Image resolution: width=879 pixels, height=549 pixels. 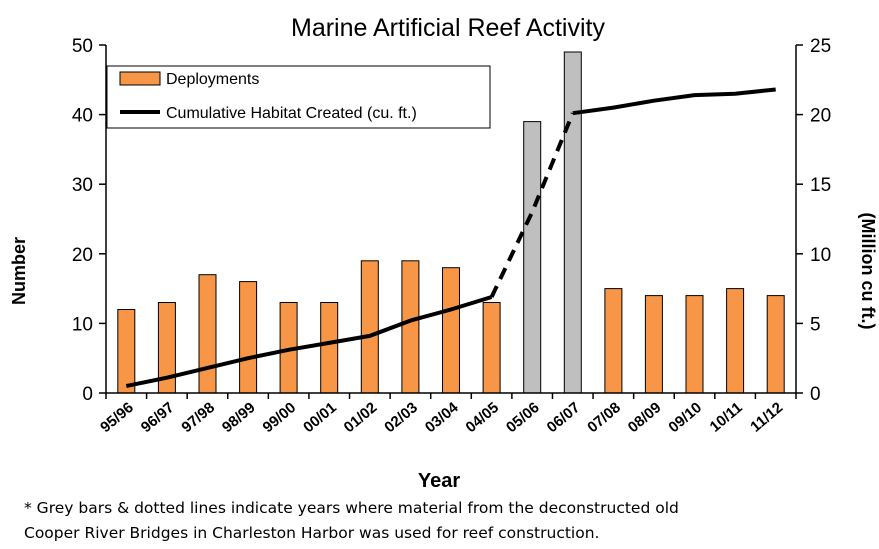 I want to click on x-tick-label-98-99: 98/99, so click(x=239, y=417).